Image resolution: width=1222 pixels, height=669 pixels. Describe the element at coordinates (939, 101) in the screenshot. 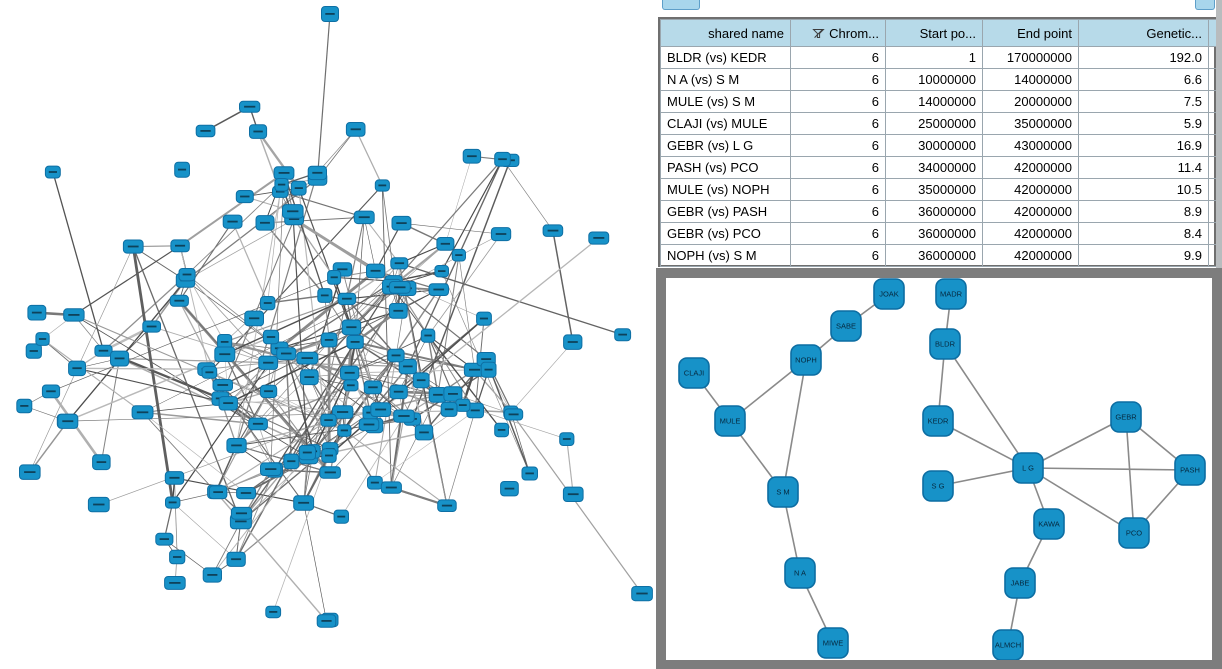

I see `table-row: MULE (vs) S M 6 14000000 20000000 7.5` at that location.